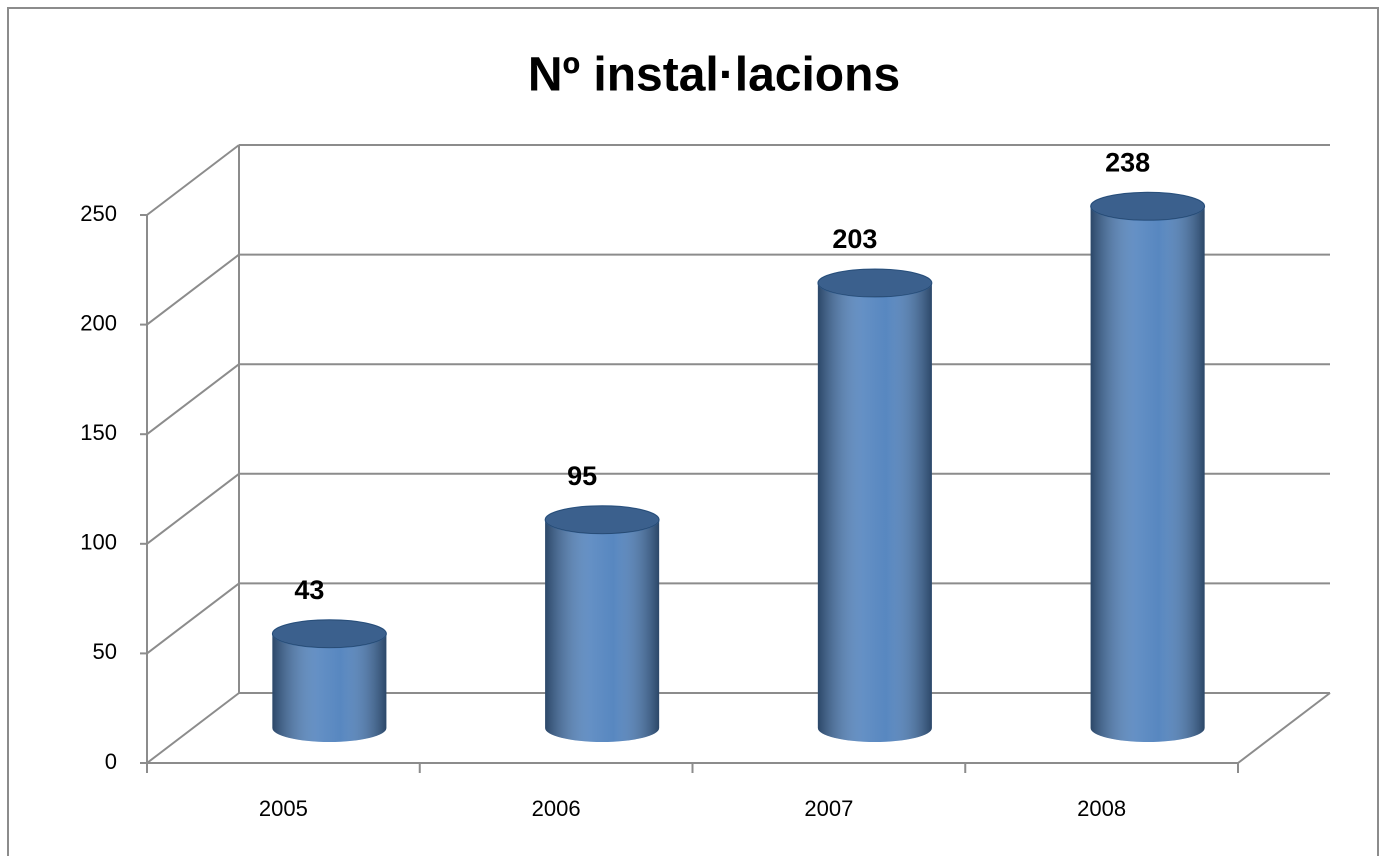 This screenshot has height=856, width=1384. I want to click on y-tick-label: 100, so click(98, 542).